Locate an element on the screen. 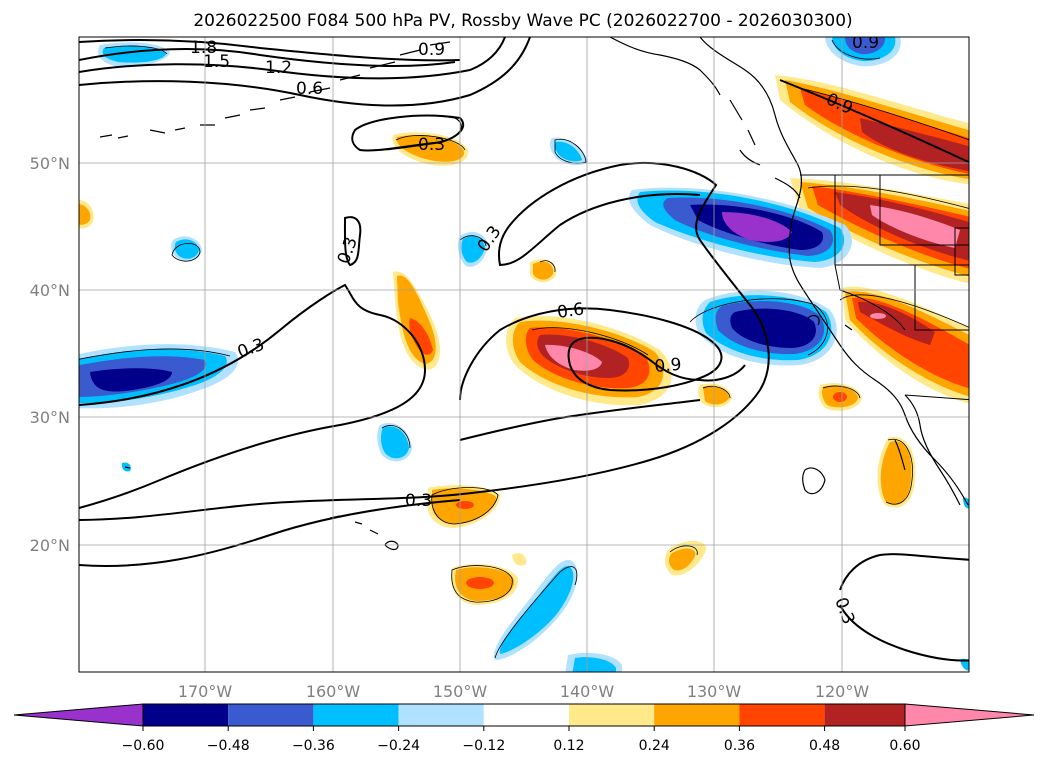  latitude-labels: 50°N 40°N 30°N 20°N is located at coordinates (50, 354).